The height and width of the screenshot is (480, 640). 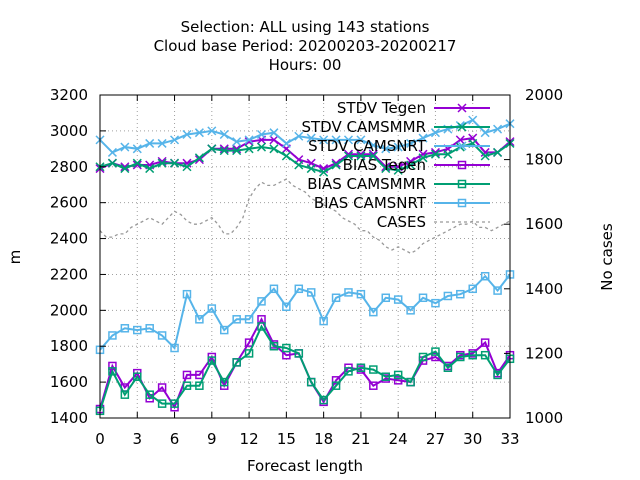 What do you see at coordinates (286, 439) in the screenshot?
I see `x-tick-label: 15` at bounding box center [286, 439].